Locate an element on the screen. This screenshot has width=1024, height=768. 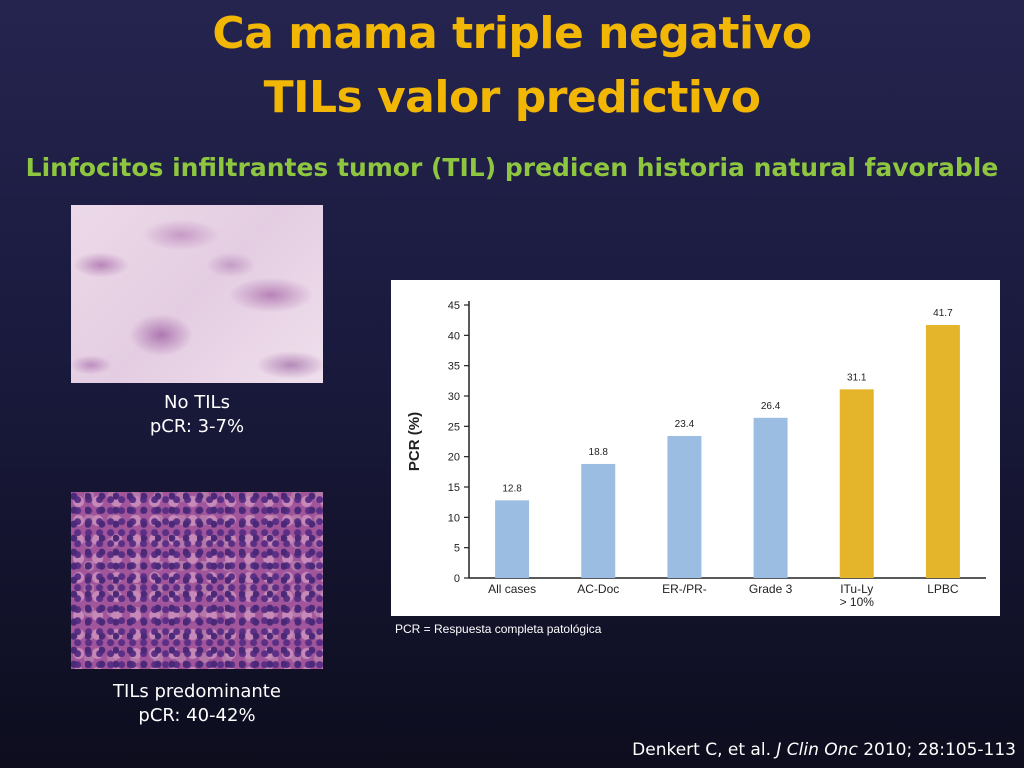
y-tick-label: 30 is located at coordinates (454, 397).